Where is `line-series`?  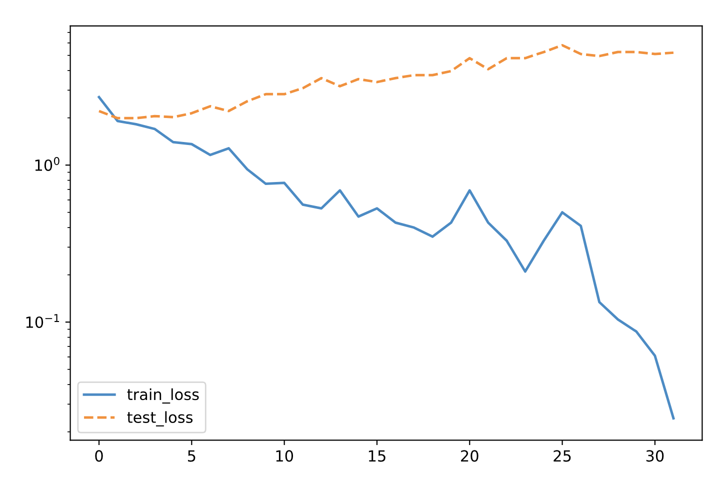
line-series is located at coordinates (386, 82).